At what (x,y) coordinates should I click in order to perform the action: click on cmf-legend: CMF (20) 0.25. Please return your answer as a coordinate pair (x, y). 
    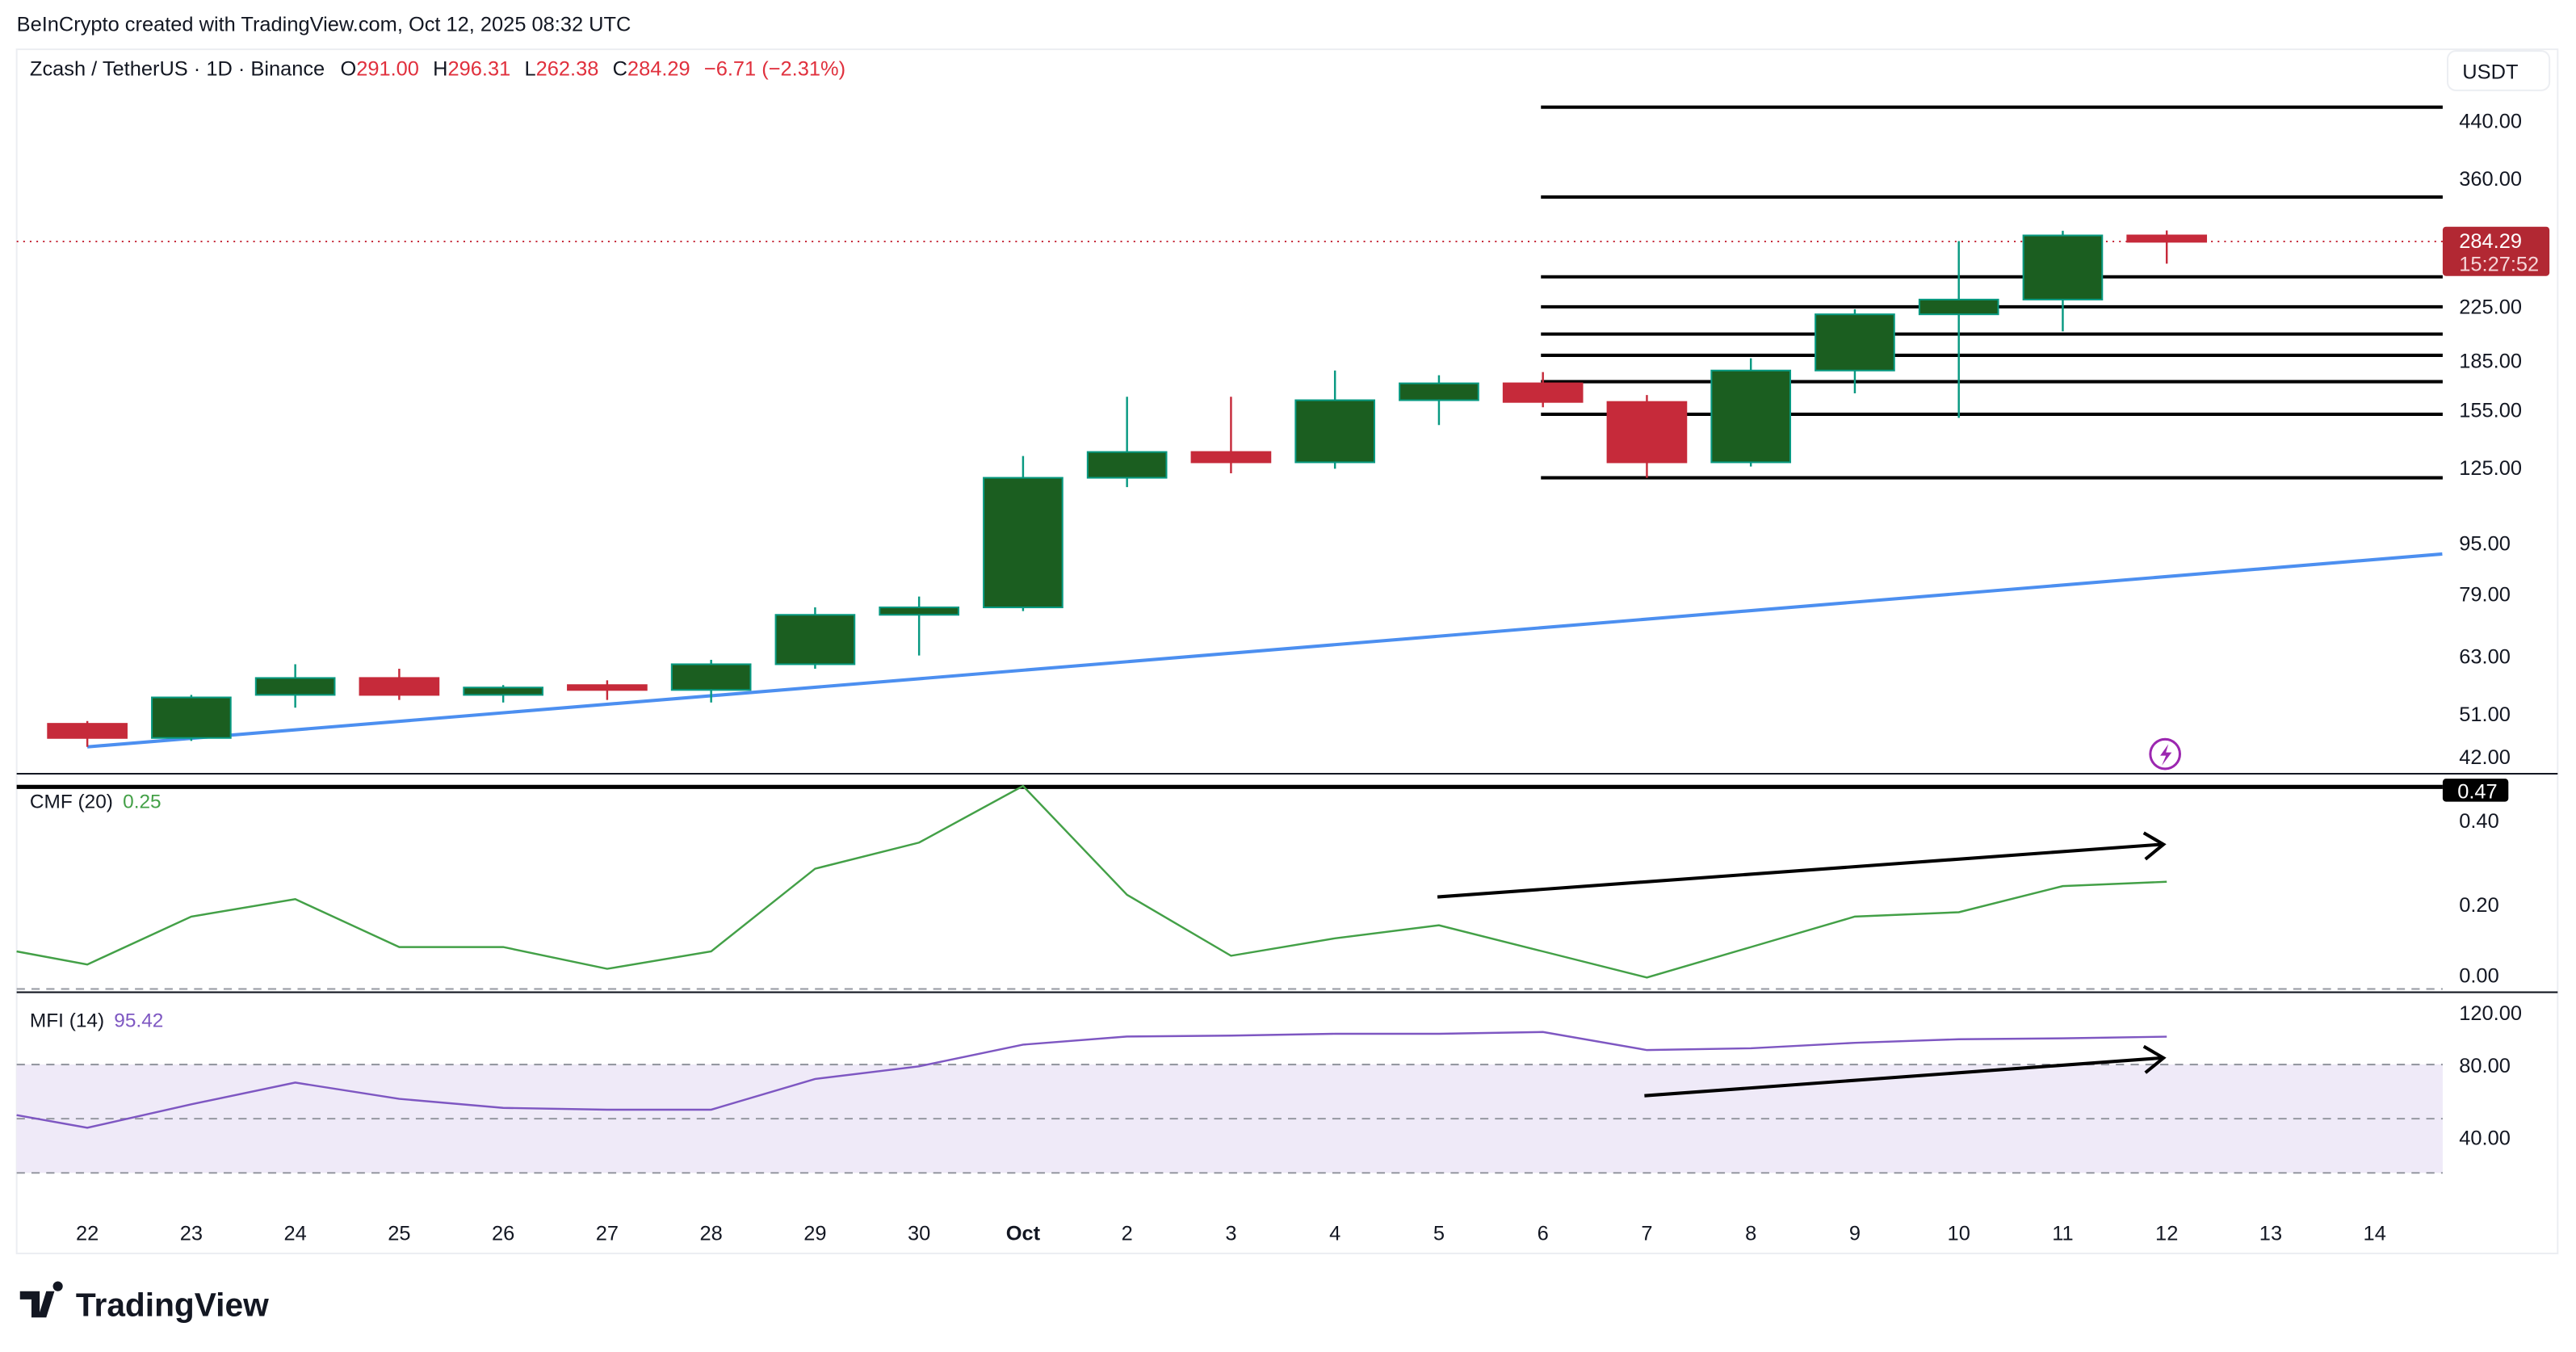
    Looking at the image, I should click on (96, 802).